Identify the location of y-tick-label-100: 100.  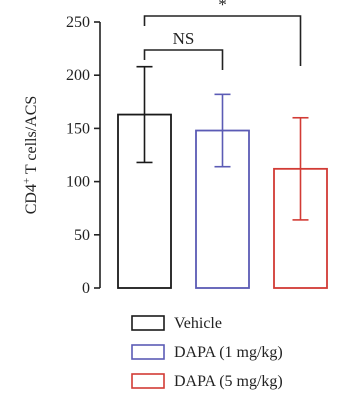
(78, 182).